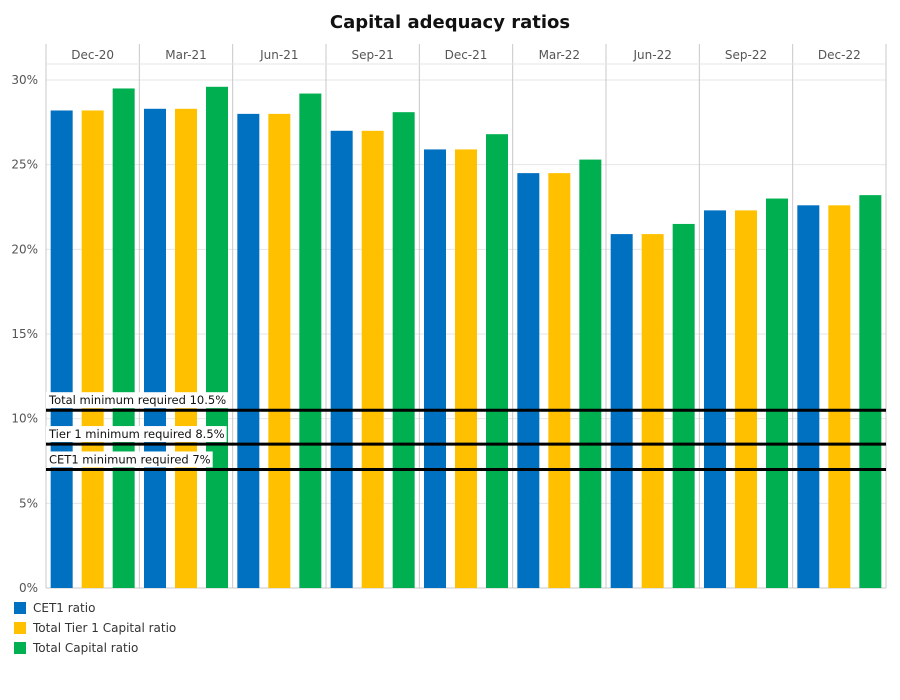 This screenshot has width=900, height=700. What do you see at coordinates (651, 55) in the screenshot?
I see `category-label: Jun-22` at bounding box center [651, 55].